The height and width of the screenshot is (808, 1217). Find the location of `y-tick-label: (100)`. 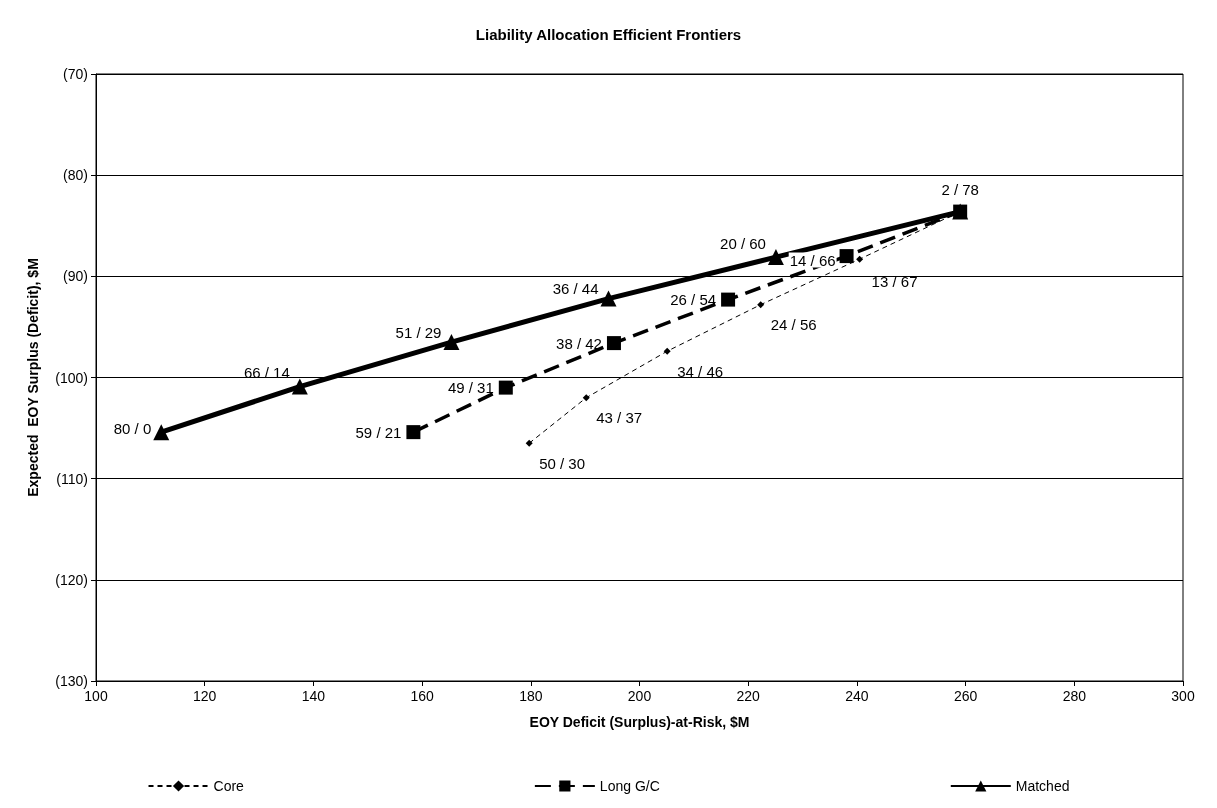

y-tick-label: (100) is located at coordinates (71, 377).